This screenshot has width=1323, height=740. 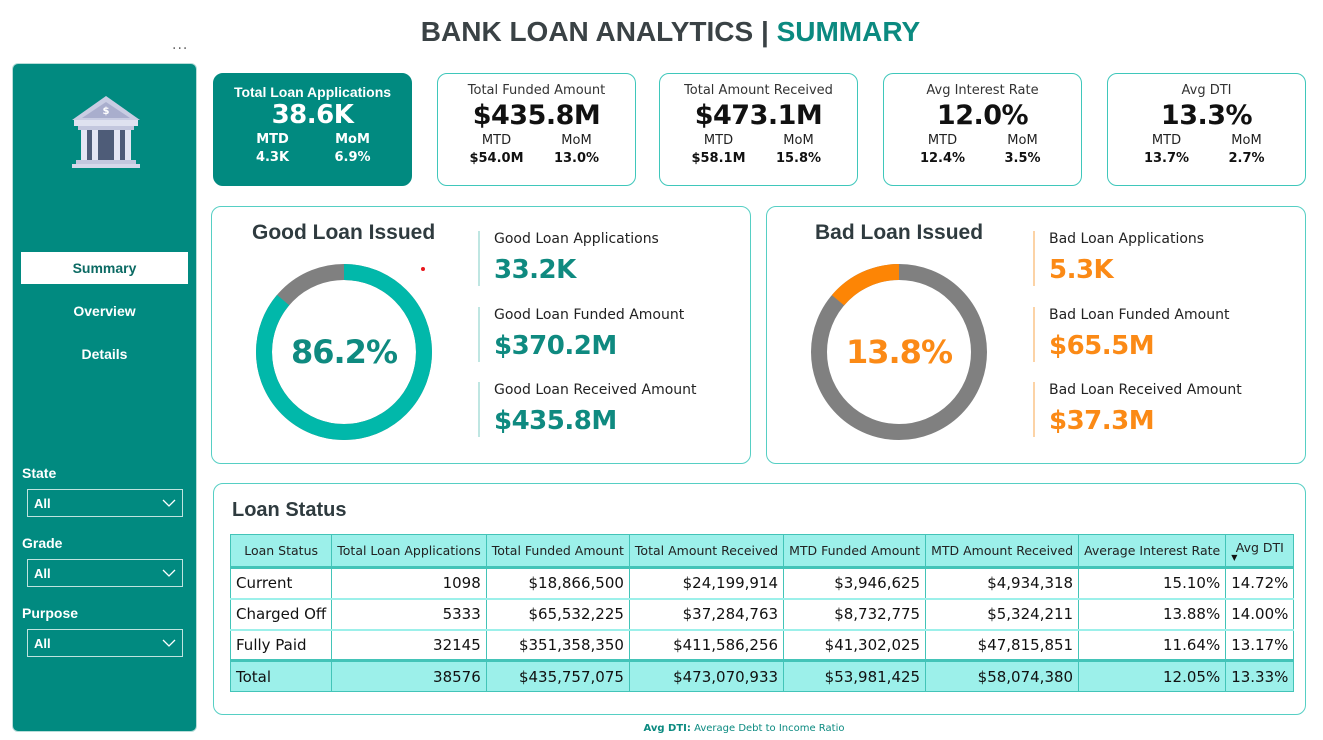 What do you see at coordinates (1246, 158) in the screenshot?
I see `kpi-mom-value: 2.7%` at bounding box center [1246, 158].